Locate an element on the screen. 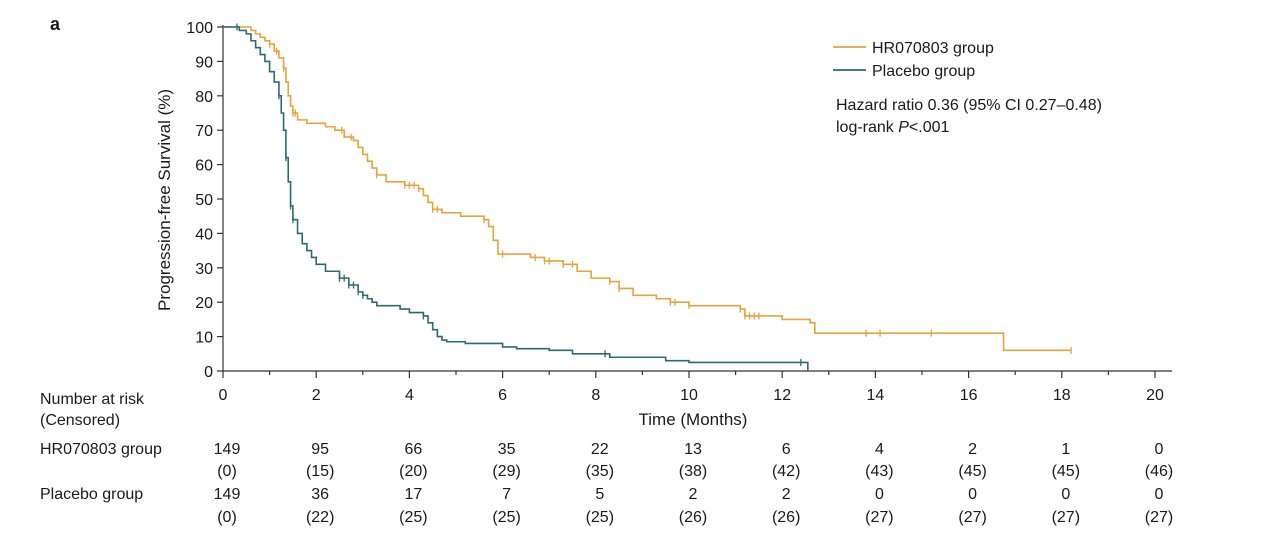 This screenshot has height=535, width=1268. y-tick-label: 50 is located at coordinates (204, 200).